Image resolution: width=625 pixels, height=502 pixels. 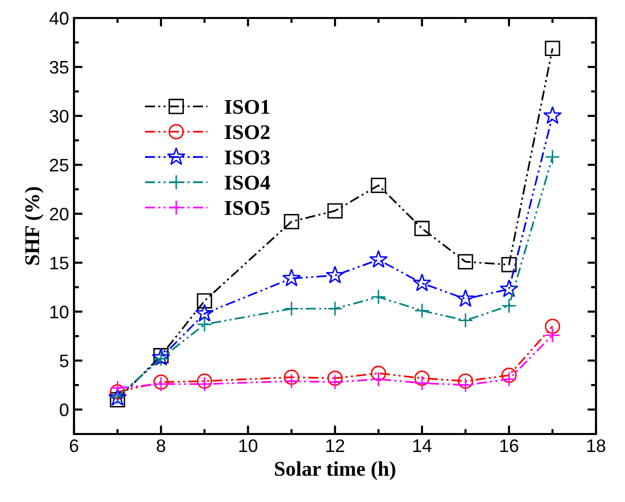 I want to click on legend-label: ISO1, so click(x=247, y=107).